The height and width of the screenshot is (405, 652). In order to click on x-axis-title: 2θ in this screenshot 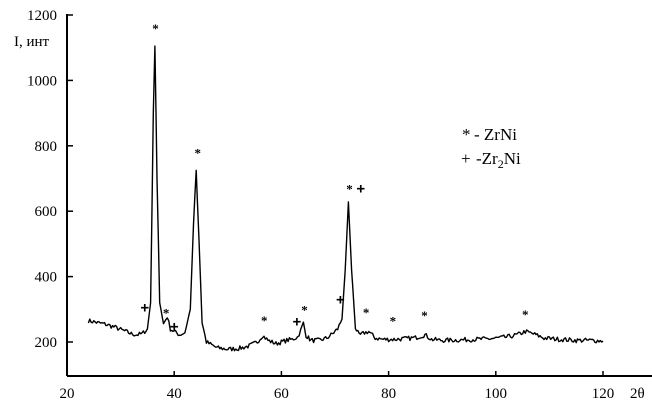, I will do `click(637, 394)`.